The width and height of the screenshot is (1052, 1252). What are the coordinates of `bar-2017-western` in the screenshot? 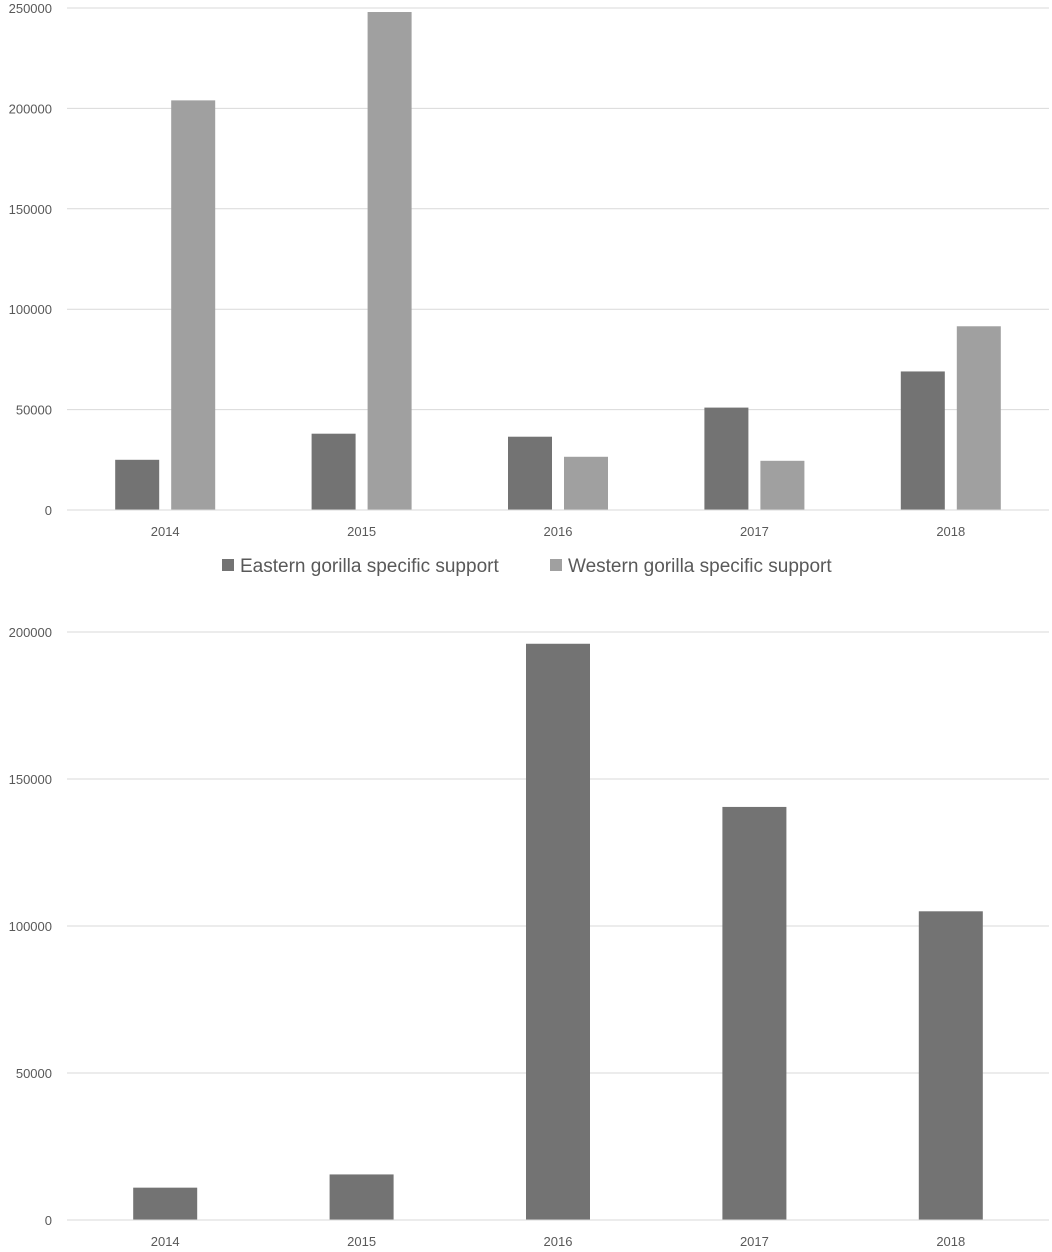 It's located at (782, 485).